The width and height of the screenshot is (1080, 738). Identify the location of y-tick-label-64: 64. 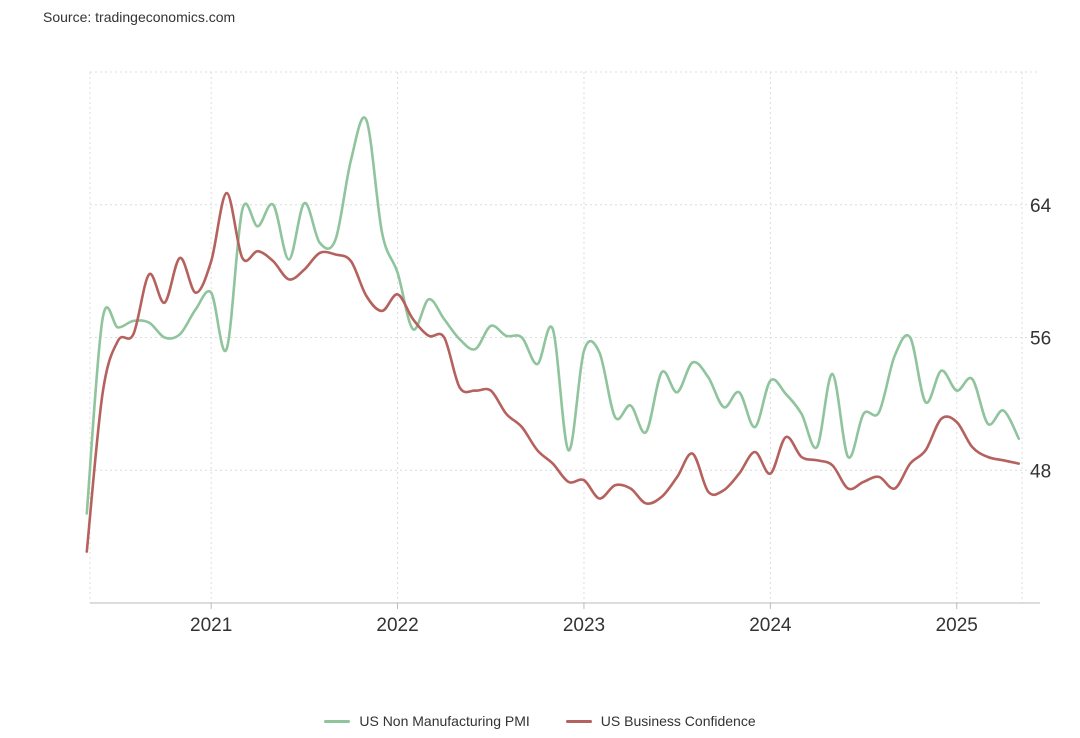
(1041, 206).